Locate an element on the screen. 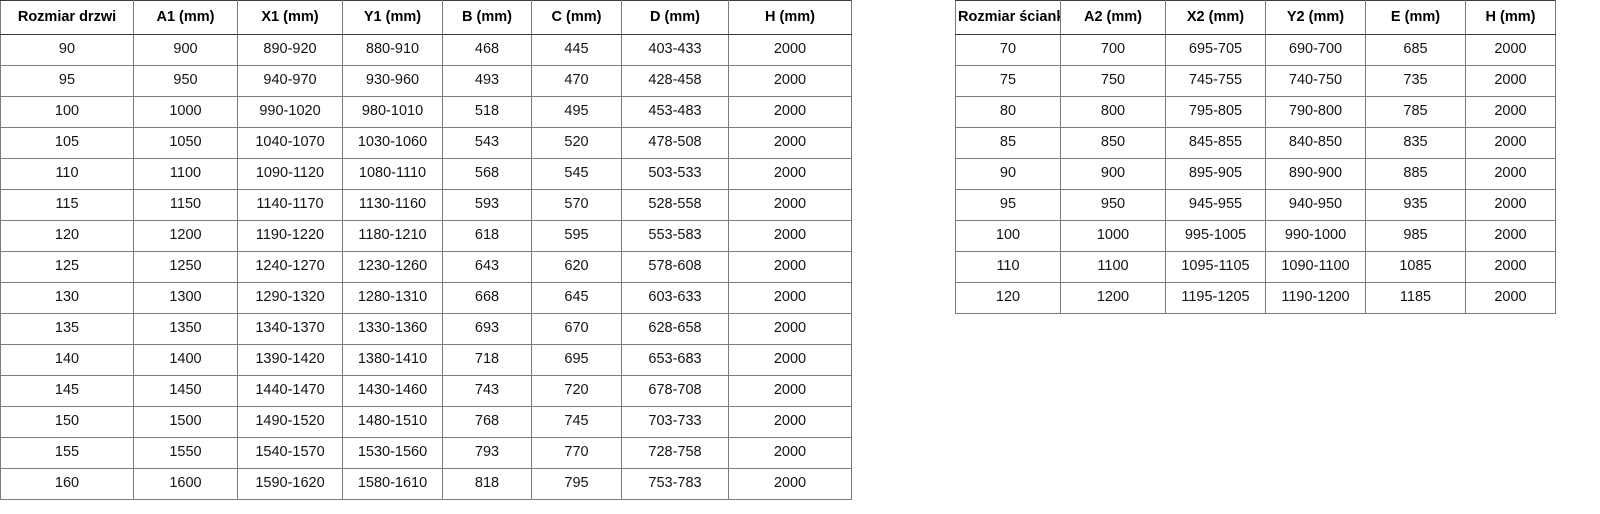 Image resolution: width=1600 pixels, height=514 pixels. cell-c: 545 is located at coordinates (576, 174).